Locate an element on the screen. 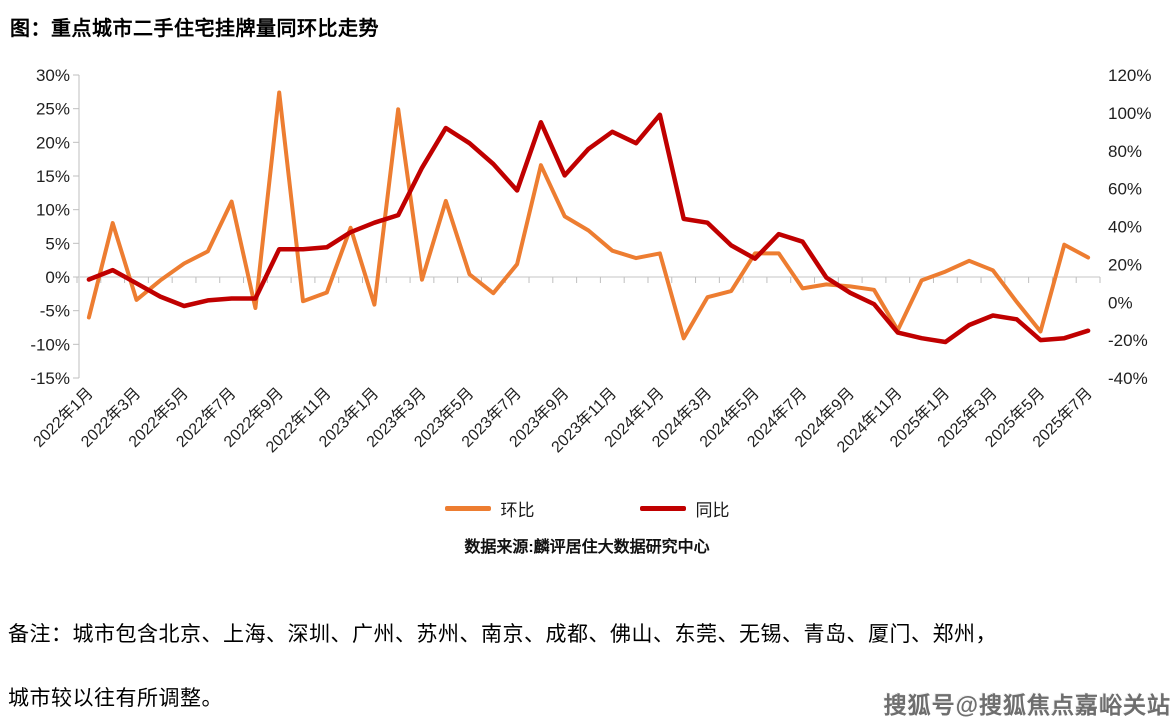  y-axis-left-tick-label: 20% is located at coordinates (53, 142).